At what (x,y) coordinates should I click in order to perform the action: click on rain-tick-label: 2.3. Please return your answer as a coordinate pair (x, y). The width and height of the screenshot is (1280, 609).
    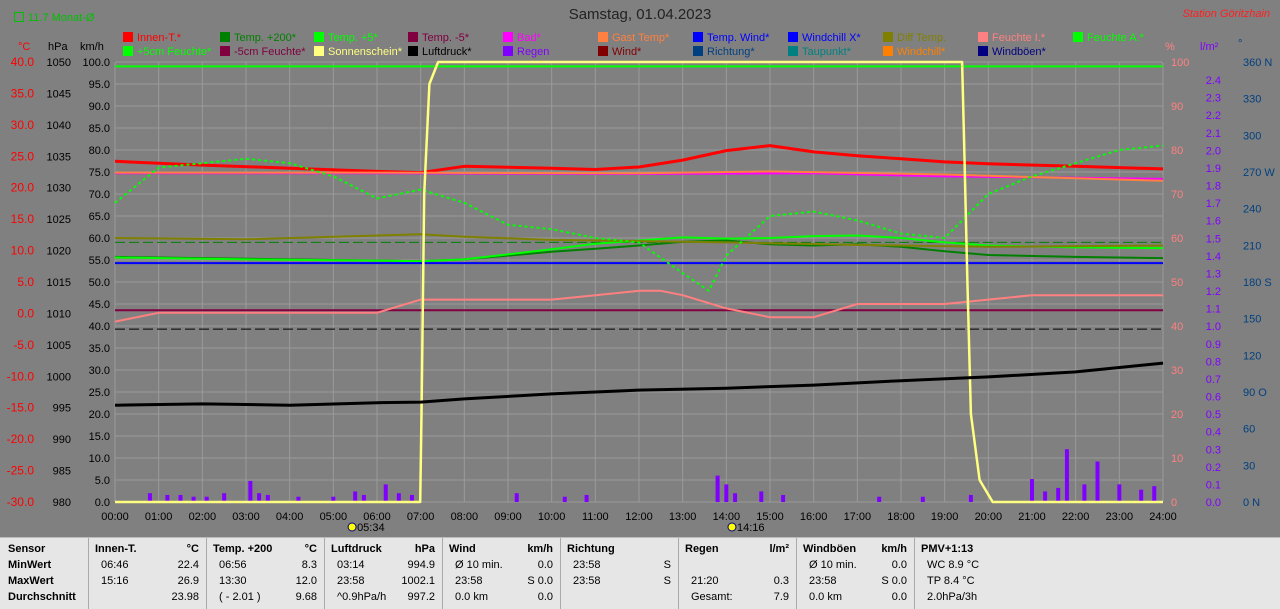
    Looking at the image, I should click on (1213, 99).